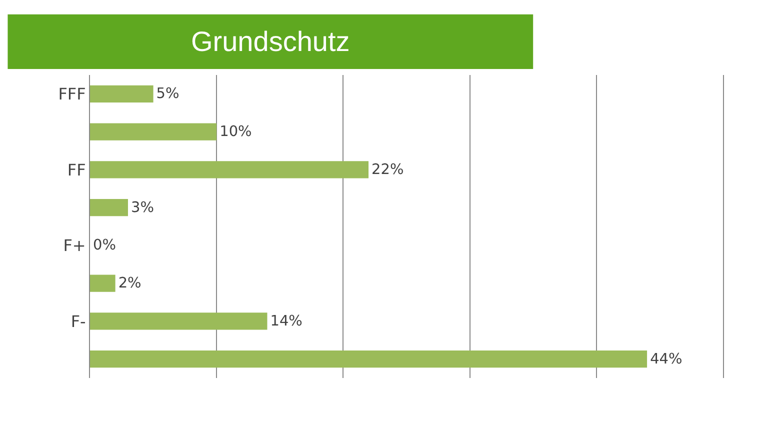 The width and height of the screenshot is (768, 433). Describe the element at coordinates (388, 170) in the screenshot. I see `data-label: 22%` at that location.